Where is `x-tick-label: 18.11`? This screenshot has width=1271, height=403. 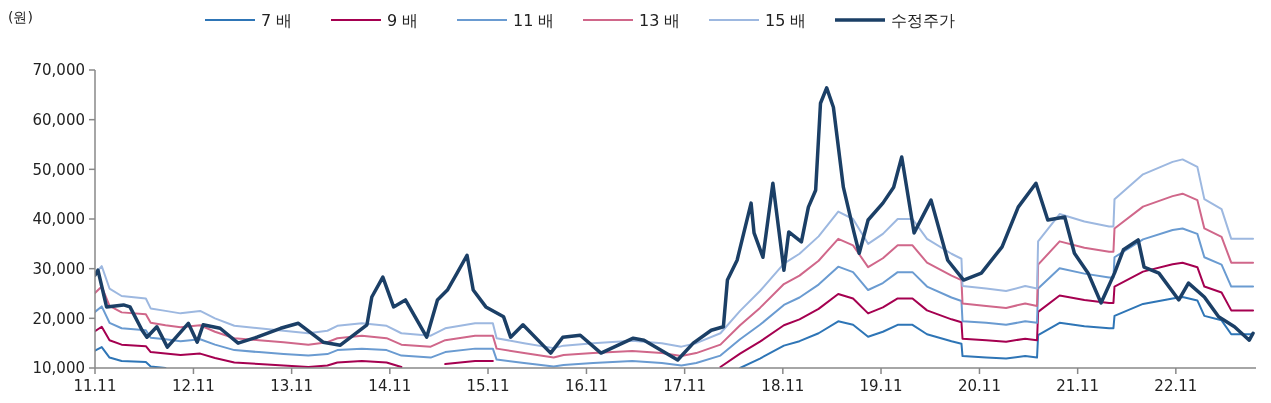 x-tick-label: 18.11 is located at coordinates (783, 386).